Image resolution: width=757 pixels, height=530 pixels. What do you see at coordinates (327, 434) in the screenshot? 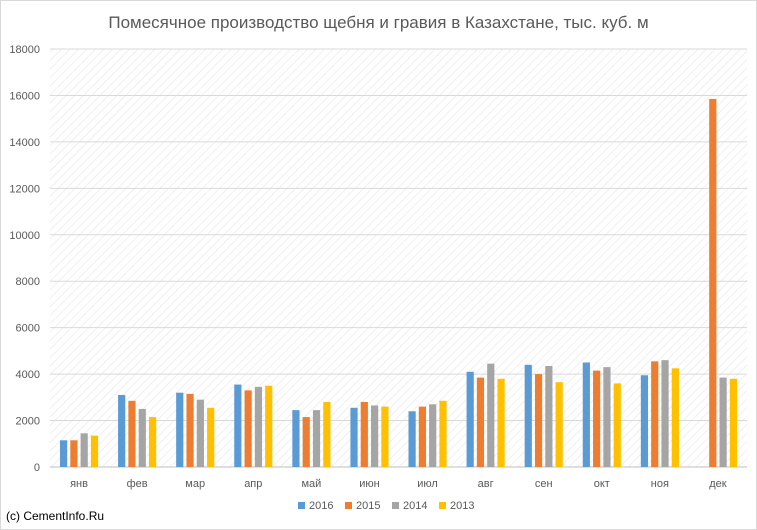
I see `bar-2013-май` at bounding box center [327, 434].